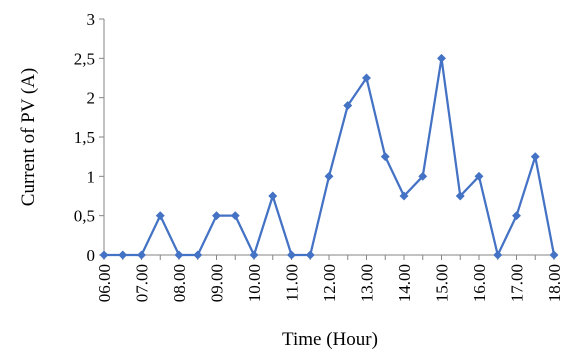  Describe the element at coordinates (254, 283) in the screenshot. I see `x-tick-label: 10.00` at that location.